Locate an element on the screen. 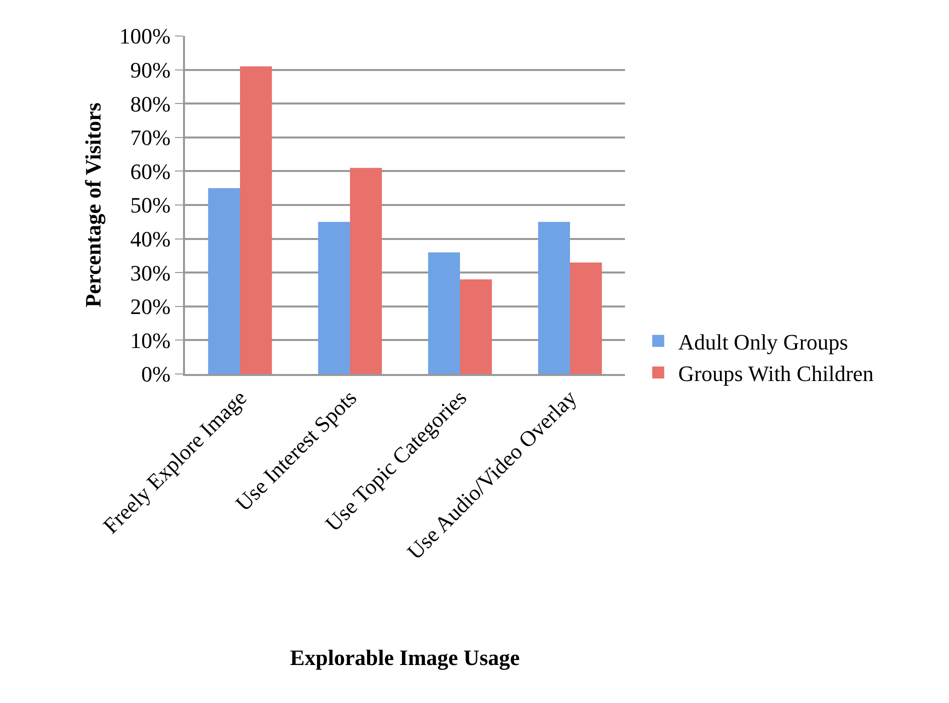 The width and height of the screenshot is (949, 703). y-tick-label: 30% is located at coordinates (150, 273).